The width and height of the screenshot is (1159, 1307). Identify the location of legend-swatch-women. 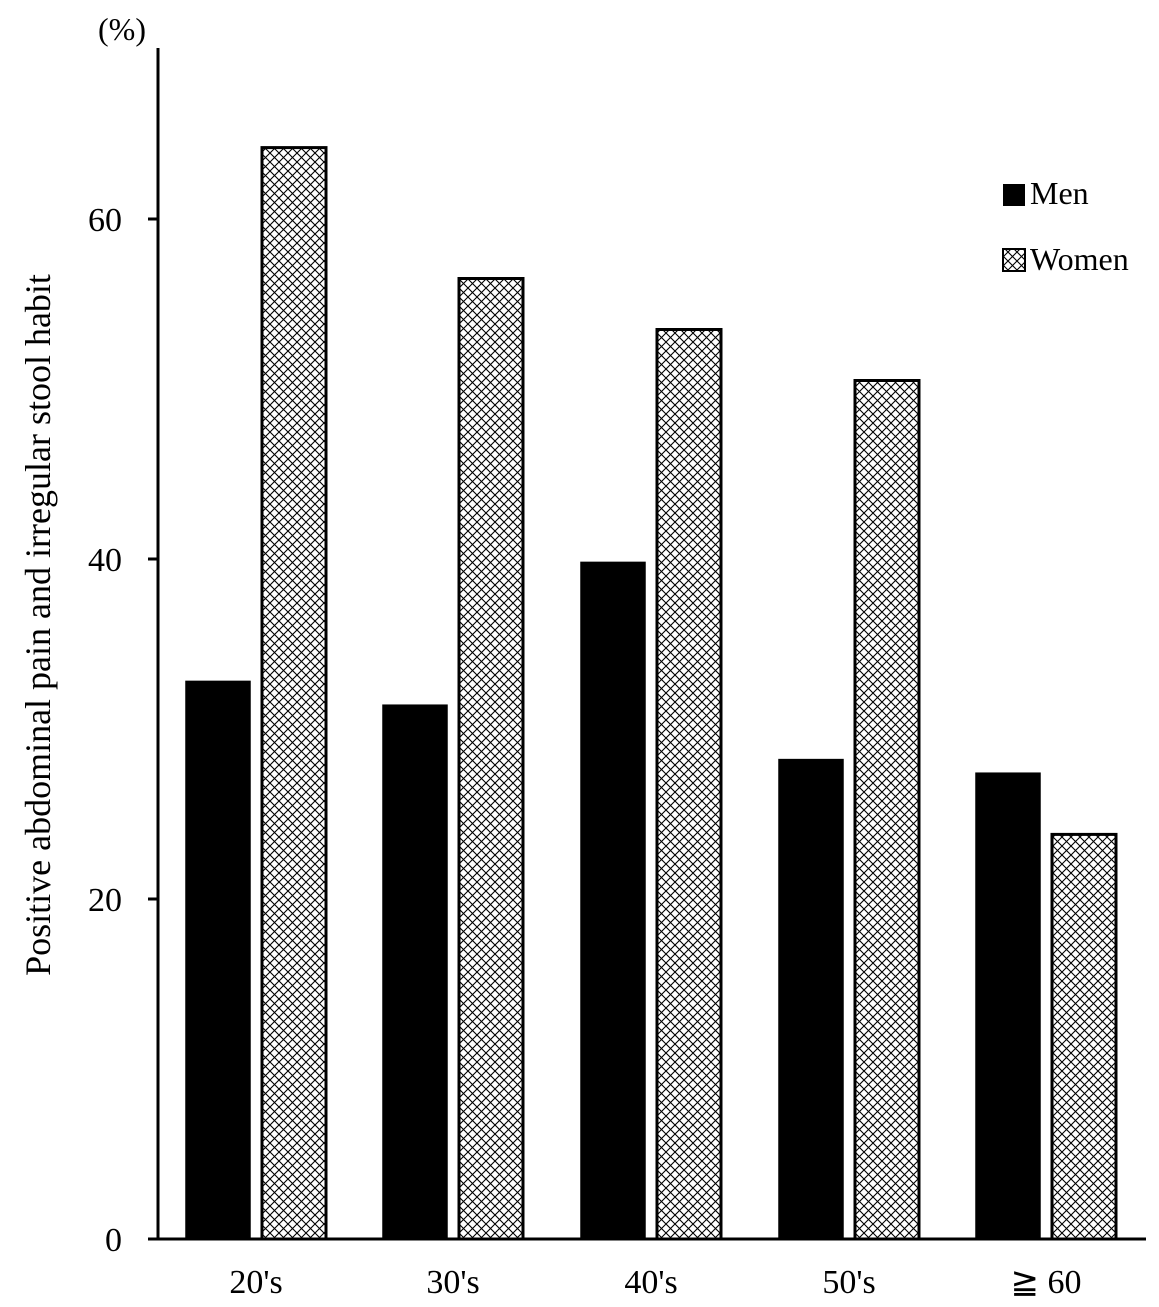
(1014, 260).